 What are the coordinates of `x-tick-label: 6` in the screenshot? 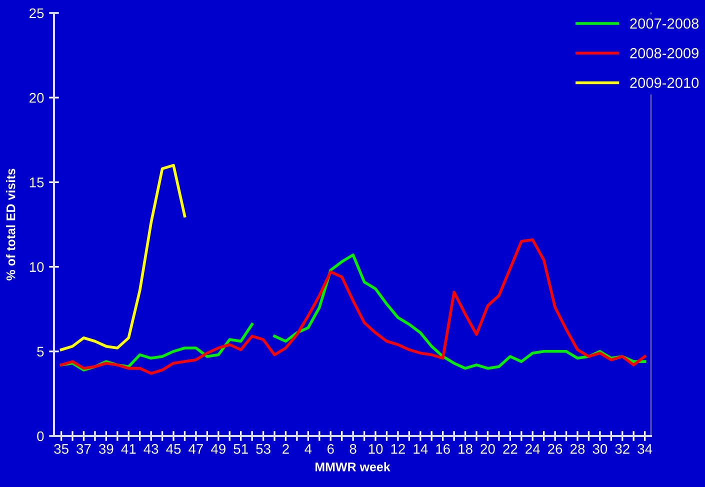 It's located at (330, 449).